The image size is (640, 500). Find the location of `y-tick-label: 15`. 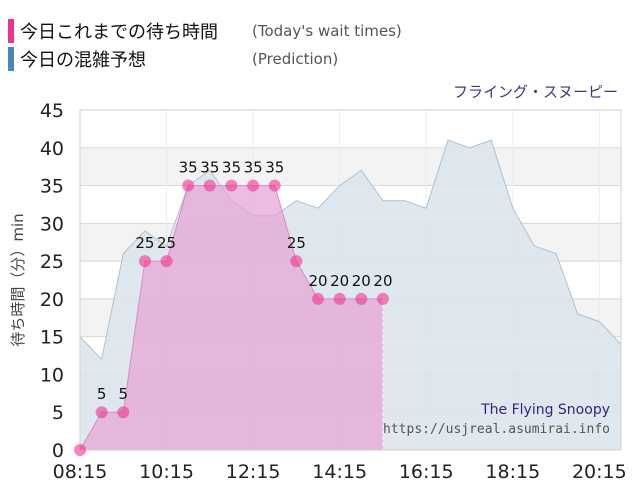

y-tick-label: 15 is located at coordinates (52, 338).